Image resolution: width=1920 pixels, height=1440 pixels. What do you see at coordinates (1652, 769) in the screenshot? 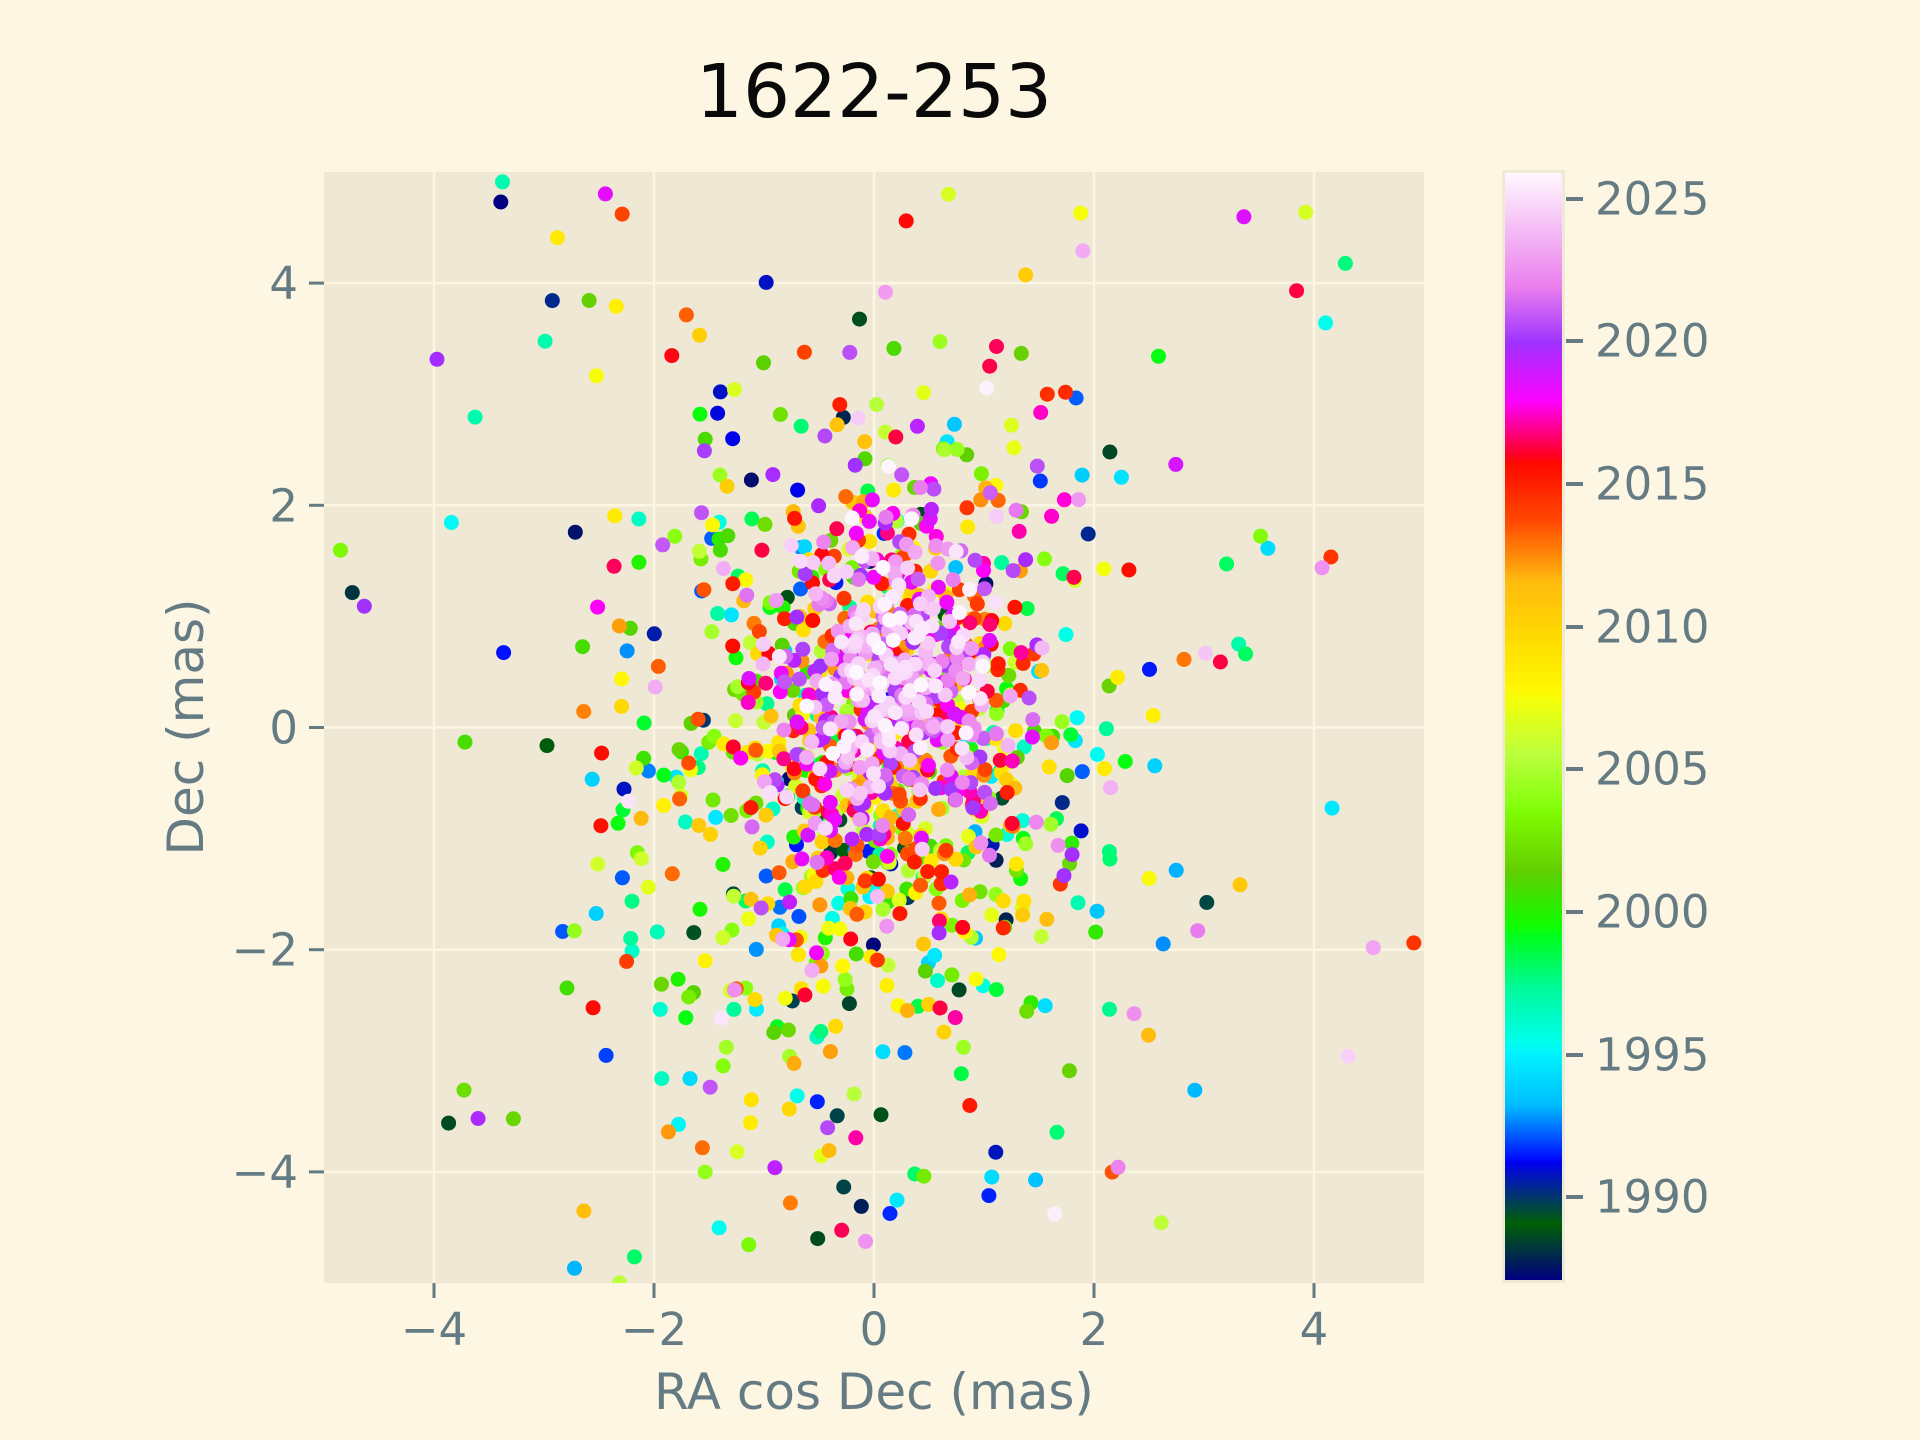
I see `colorbar-tick-label: 2005` at bounding box center [1652, 769].